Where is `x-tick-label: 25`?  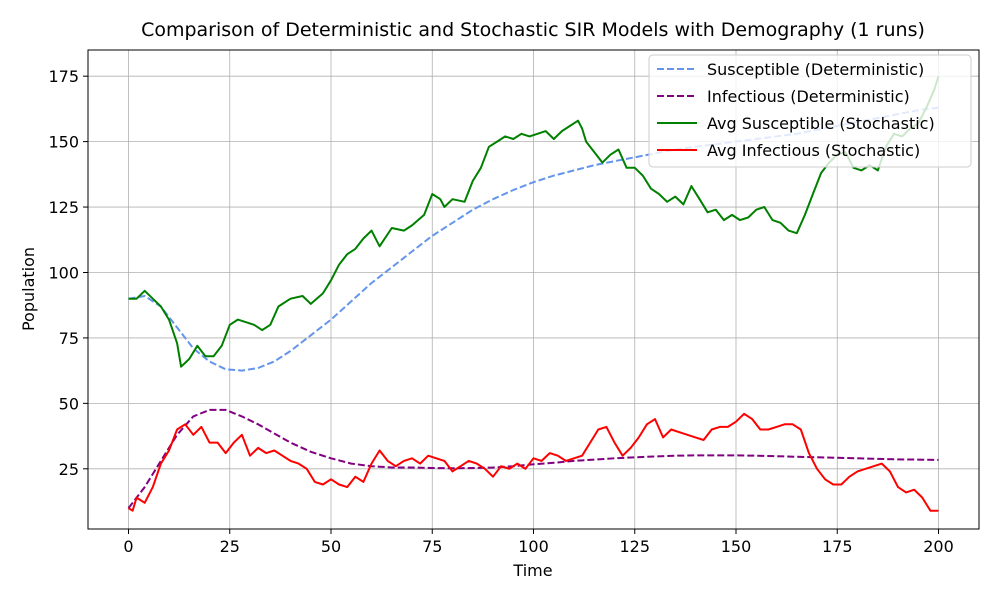
x-tick-label: 25 is located at coordinates (230, 546).